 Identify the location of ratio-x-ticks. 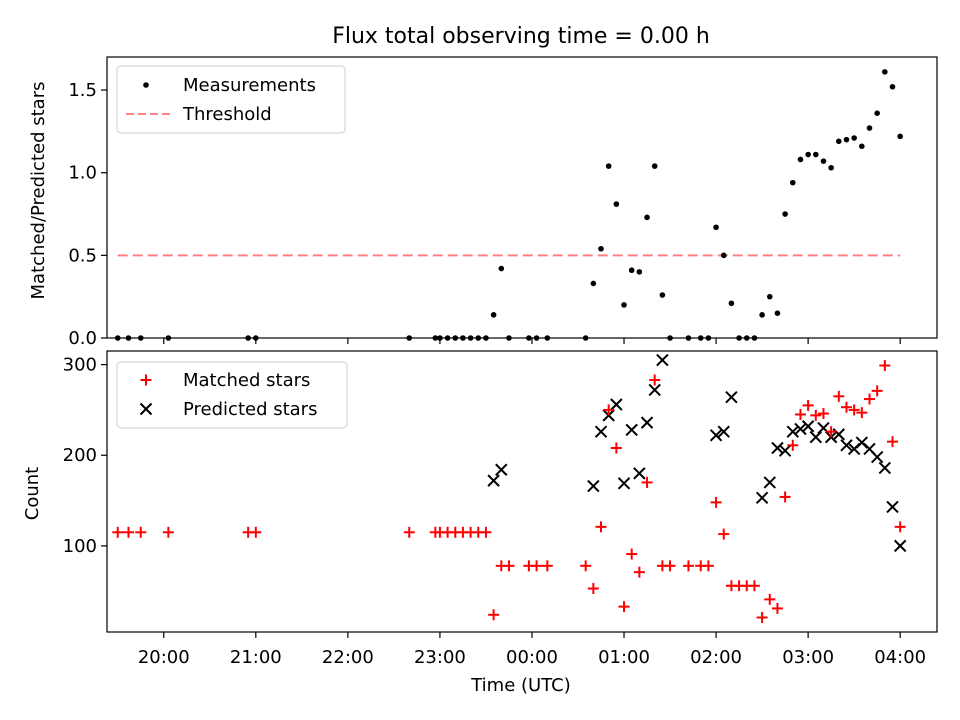
(532, 341).